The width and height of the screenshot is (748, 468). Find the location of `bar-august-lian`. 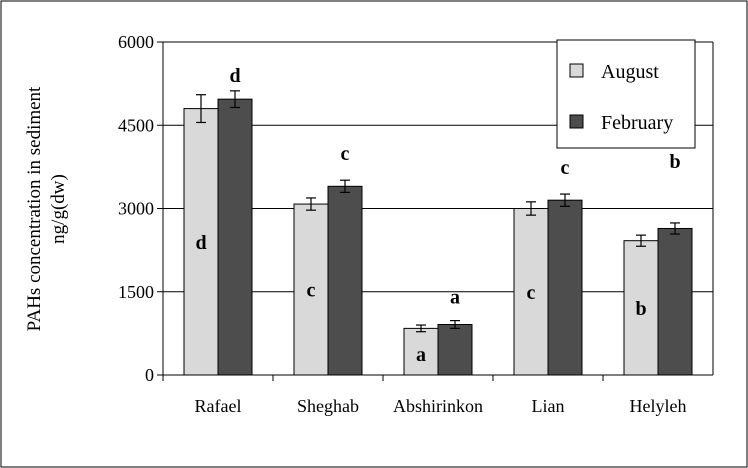

bar-august-lian is located at coordinates (531, 292).